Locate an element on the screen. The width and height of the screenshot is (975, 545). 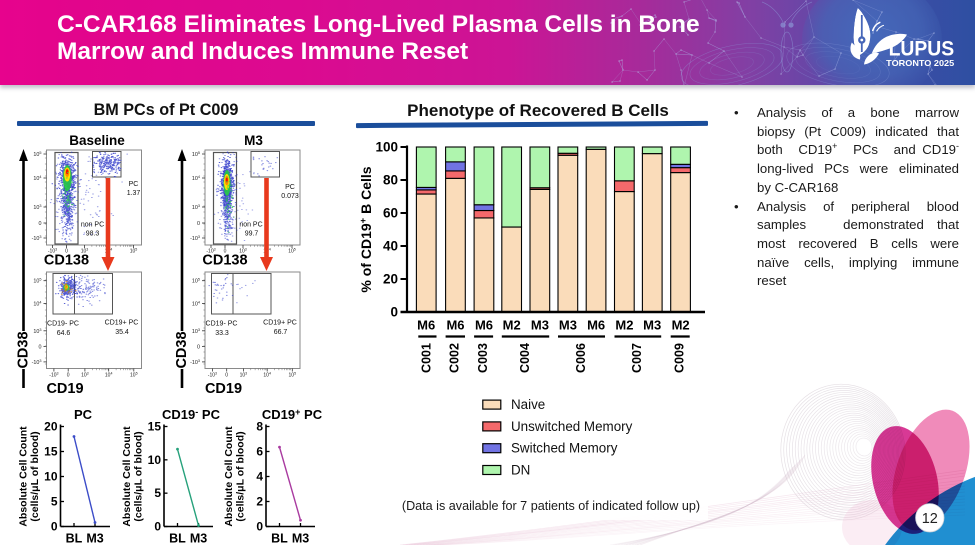
svg-text: 80 is located at coordinates (390, 180).